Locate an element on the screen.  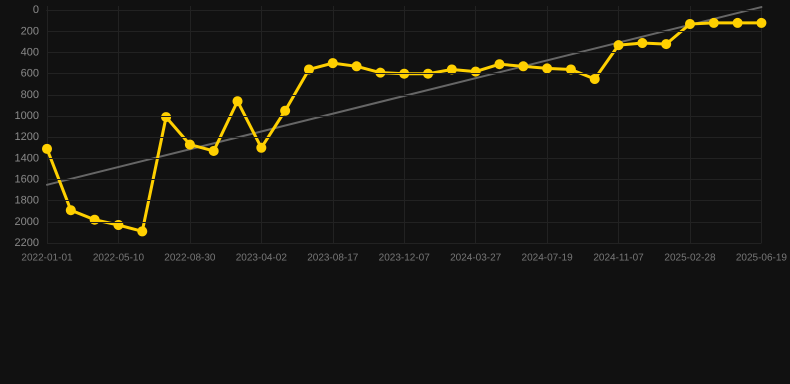
y-tick-label: 200 is located at coordinates (29, 31).